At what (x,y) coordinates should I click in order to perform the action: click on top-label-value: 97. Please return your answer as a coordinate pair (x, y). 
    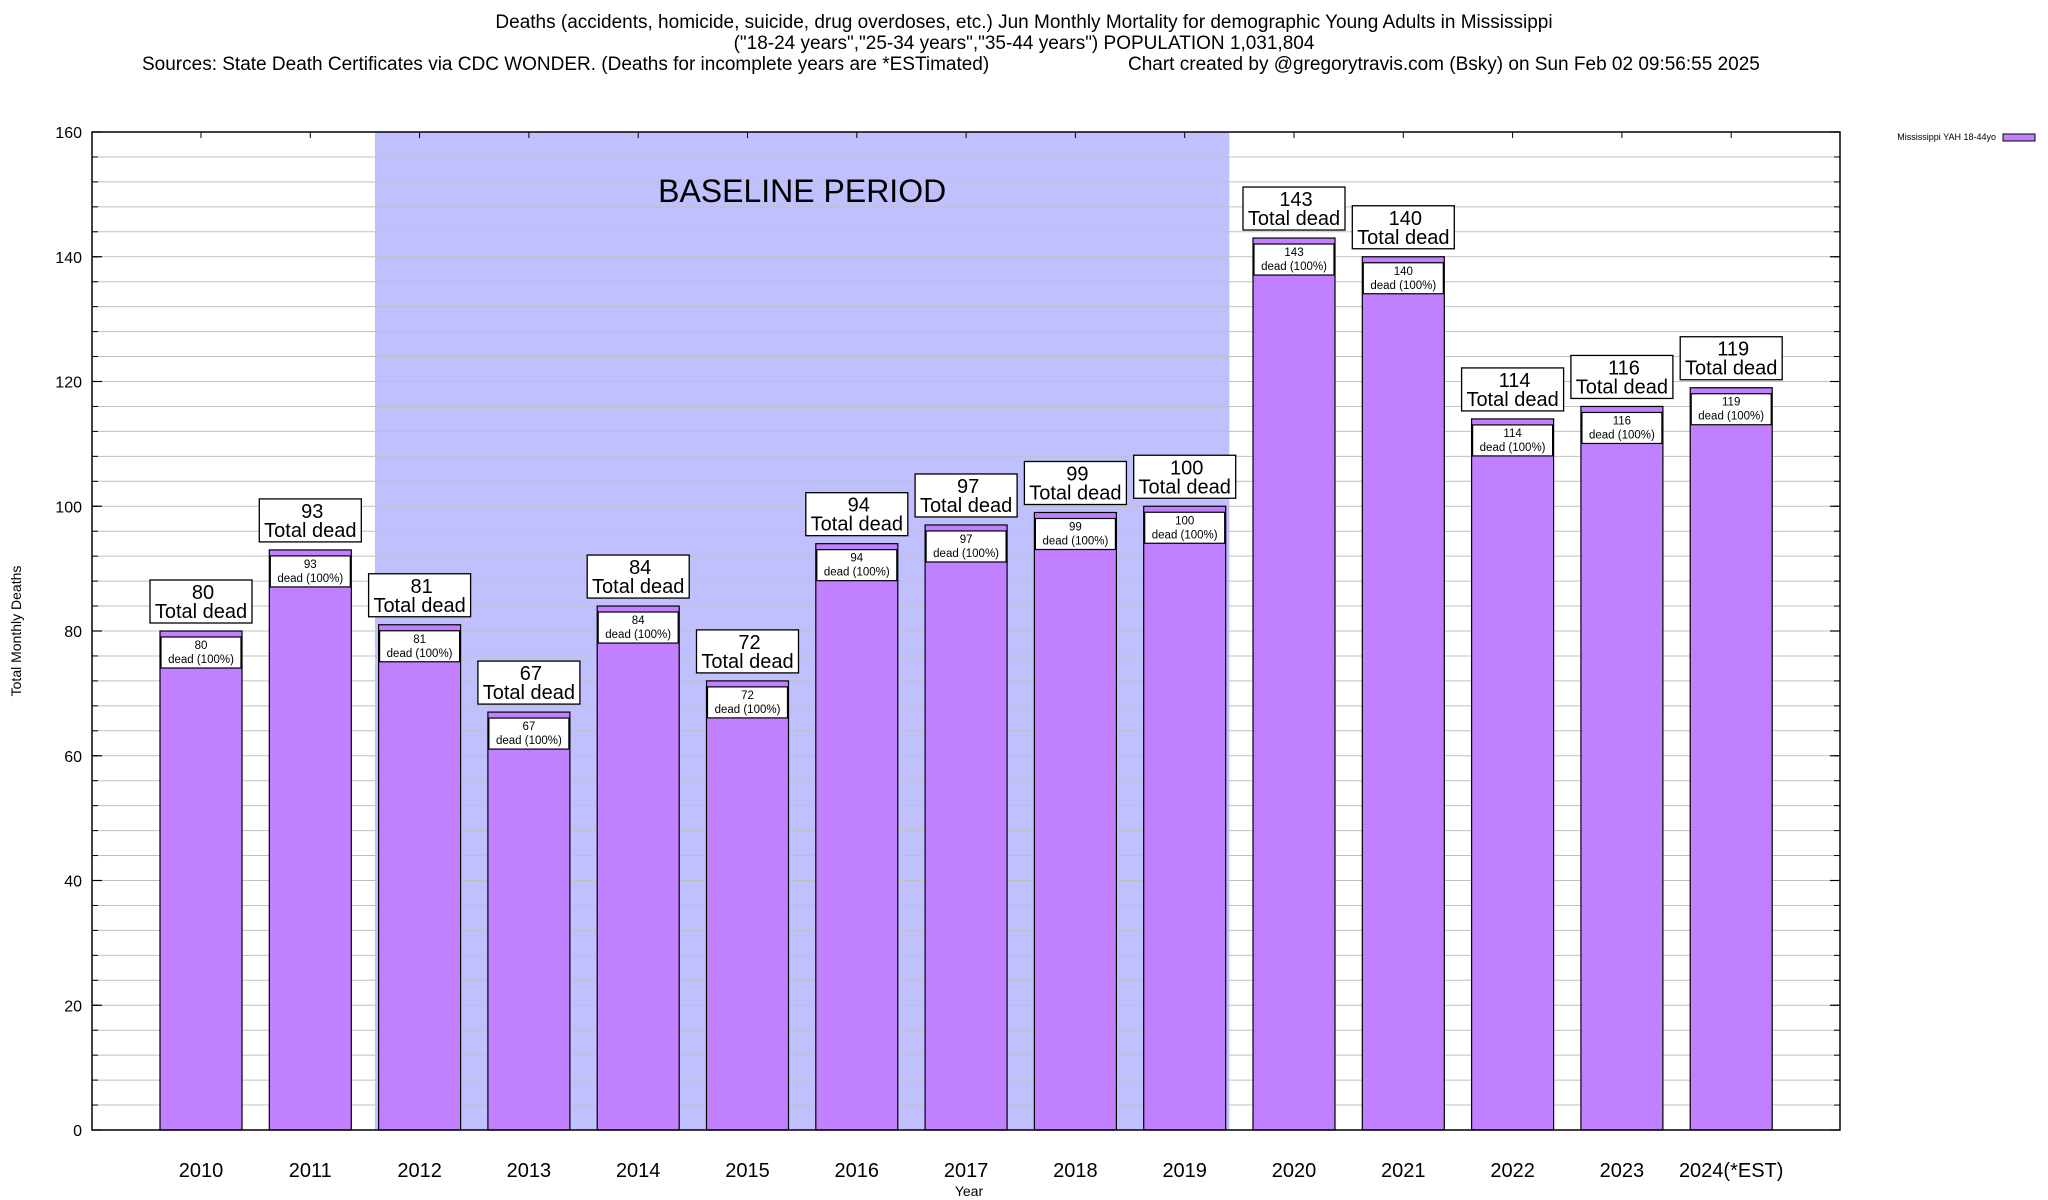
    Looking at the image, I should click on (968, 487).